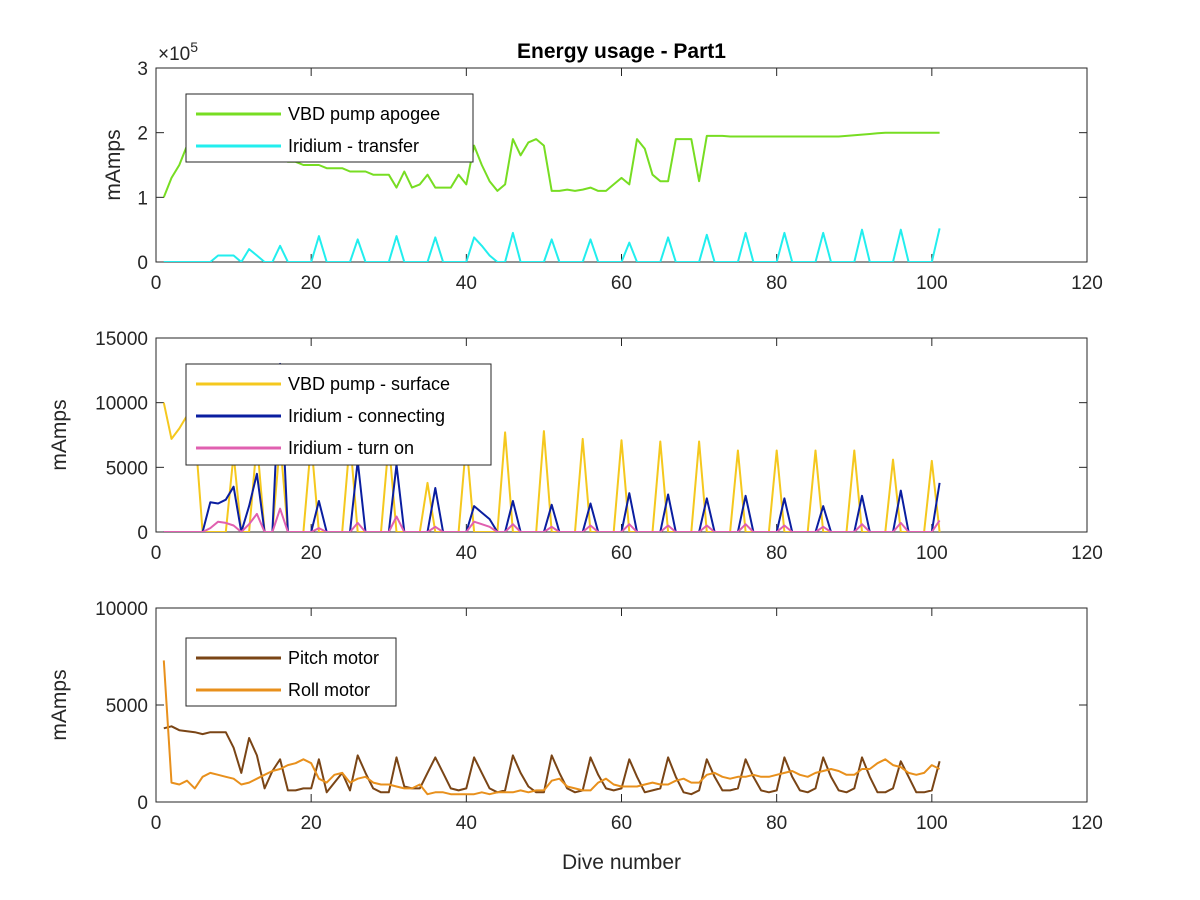 The height and width of the screenshot is (900, 1200). Describe the element at coordinates (552, 245) in the screenshot. I see `series-line-iridium-transfer` at that location.